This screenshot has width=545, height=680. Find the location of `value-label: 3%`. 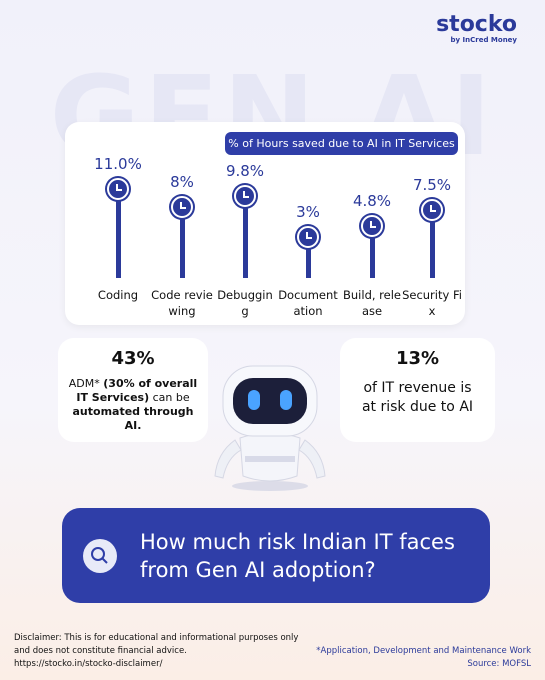

value-label: 3% is located at coordinates (308, 212).